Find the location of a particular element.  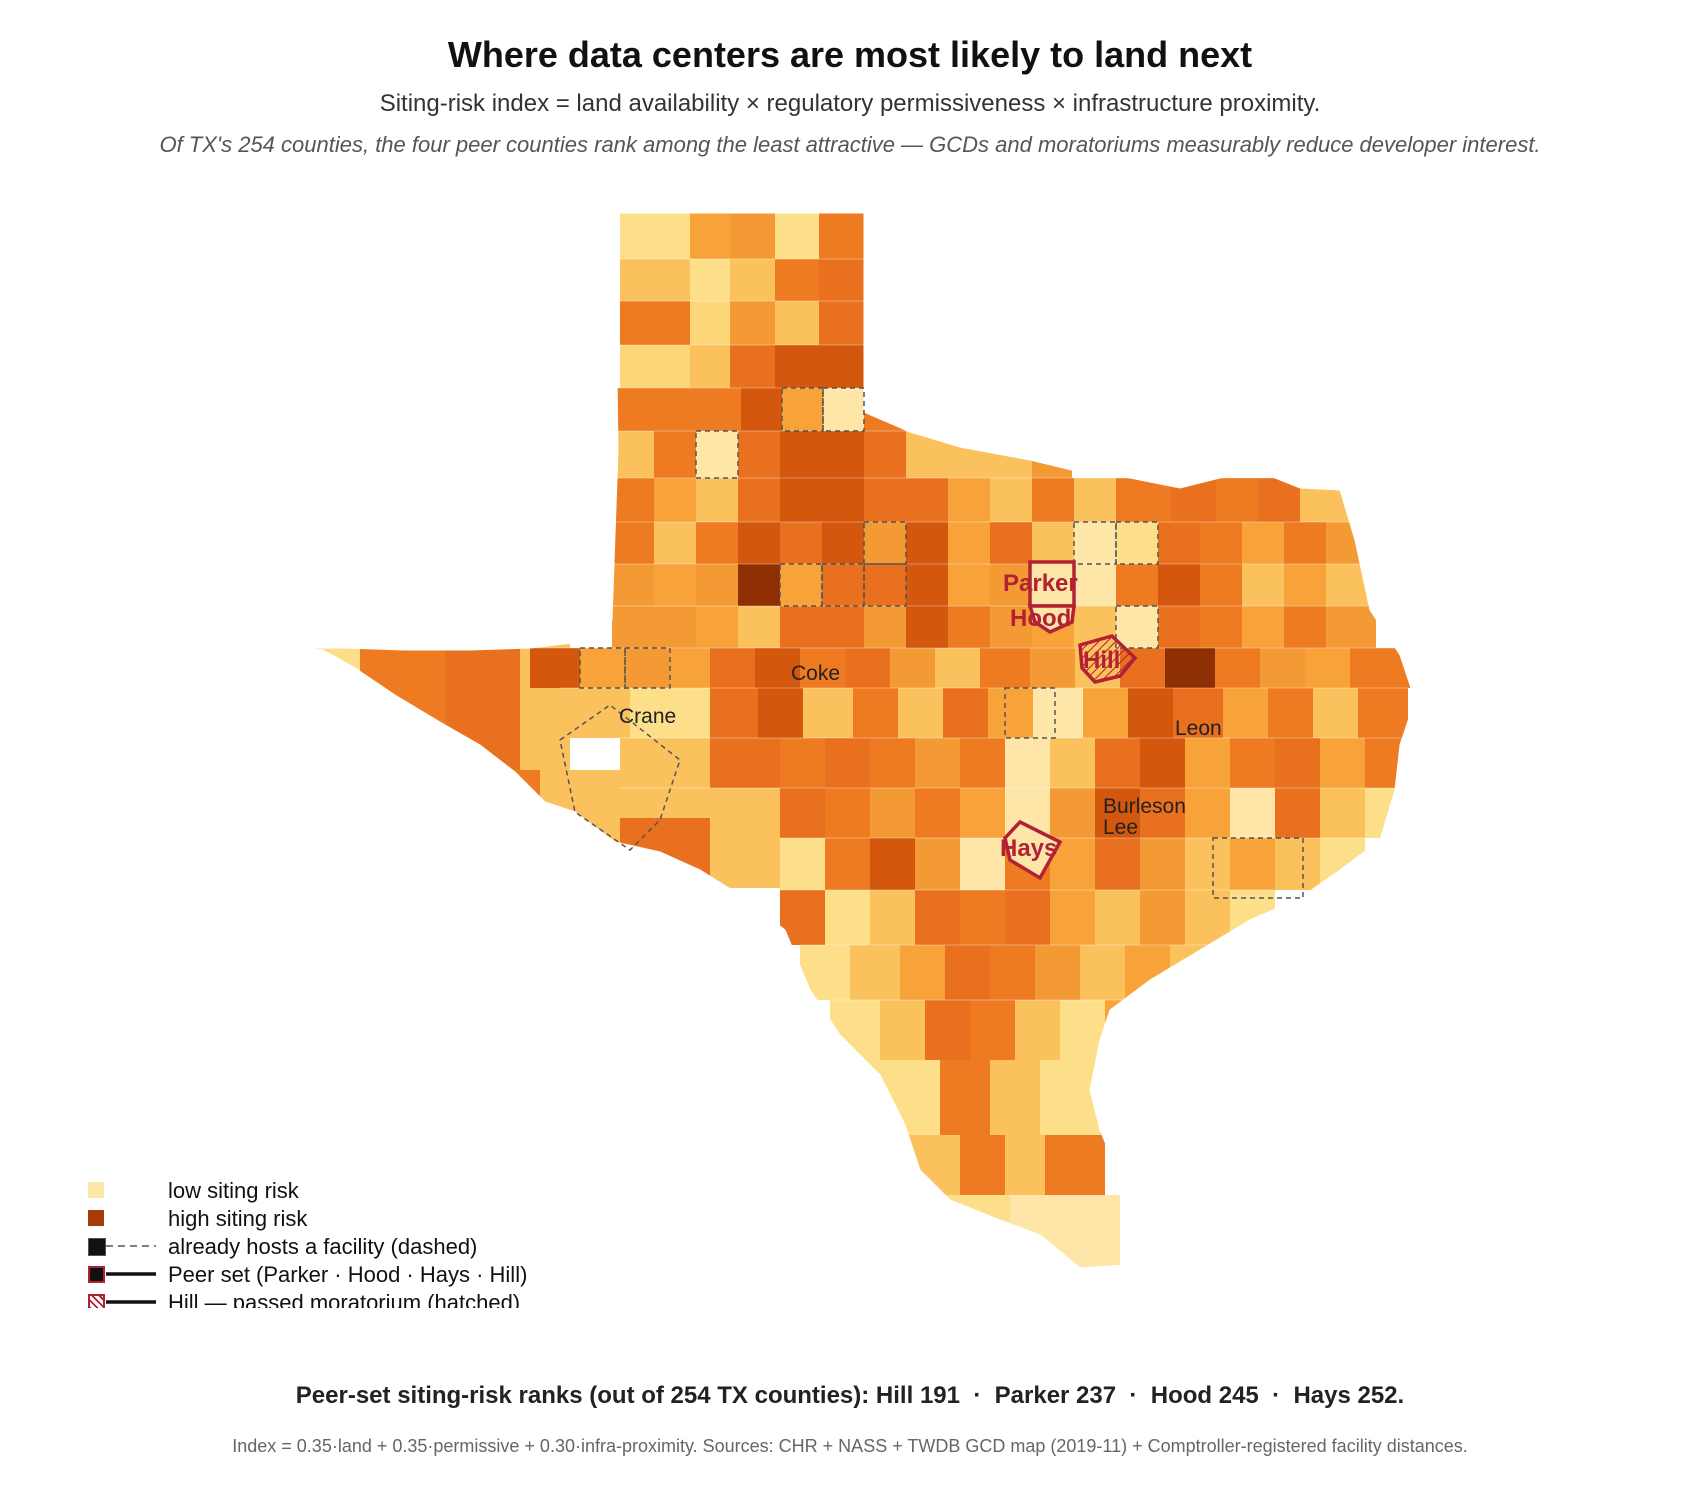

label-hays: Hays is located at coordinates (1028, 848).